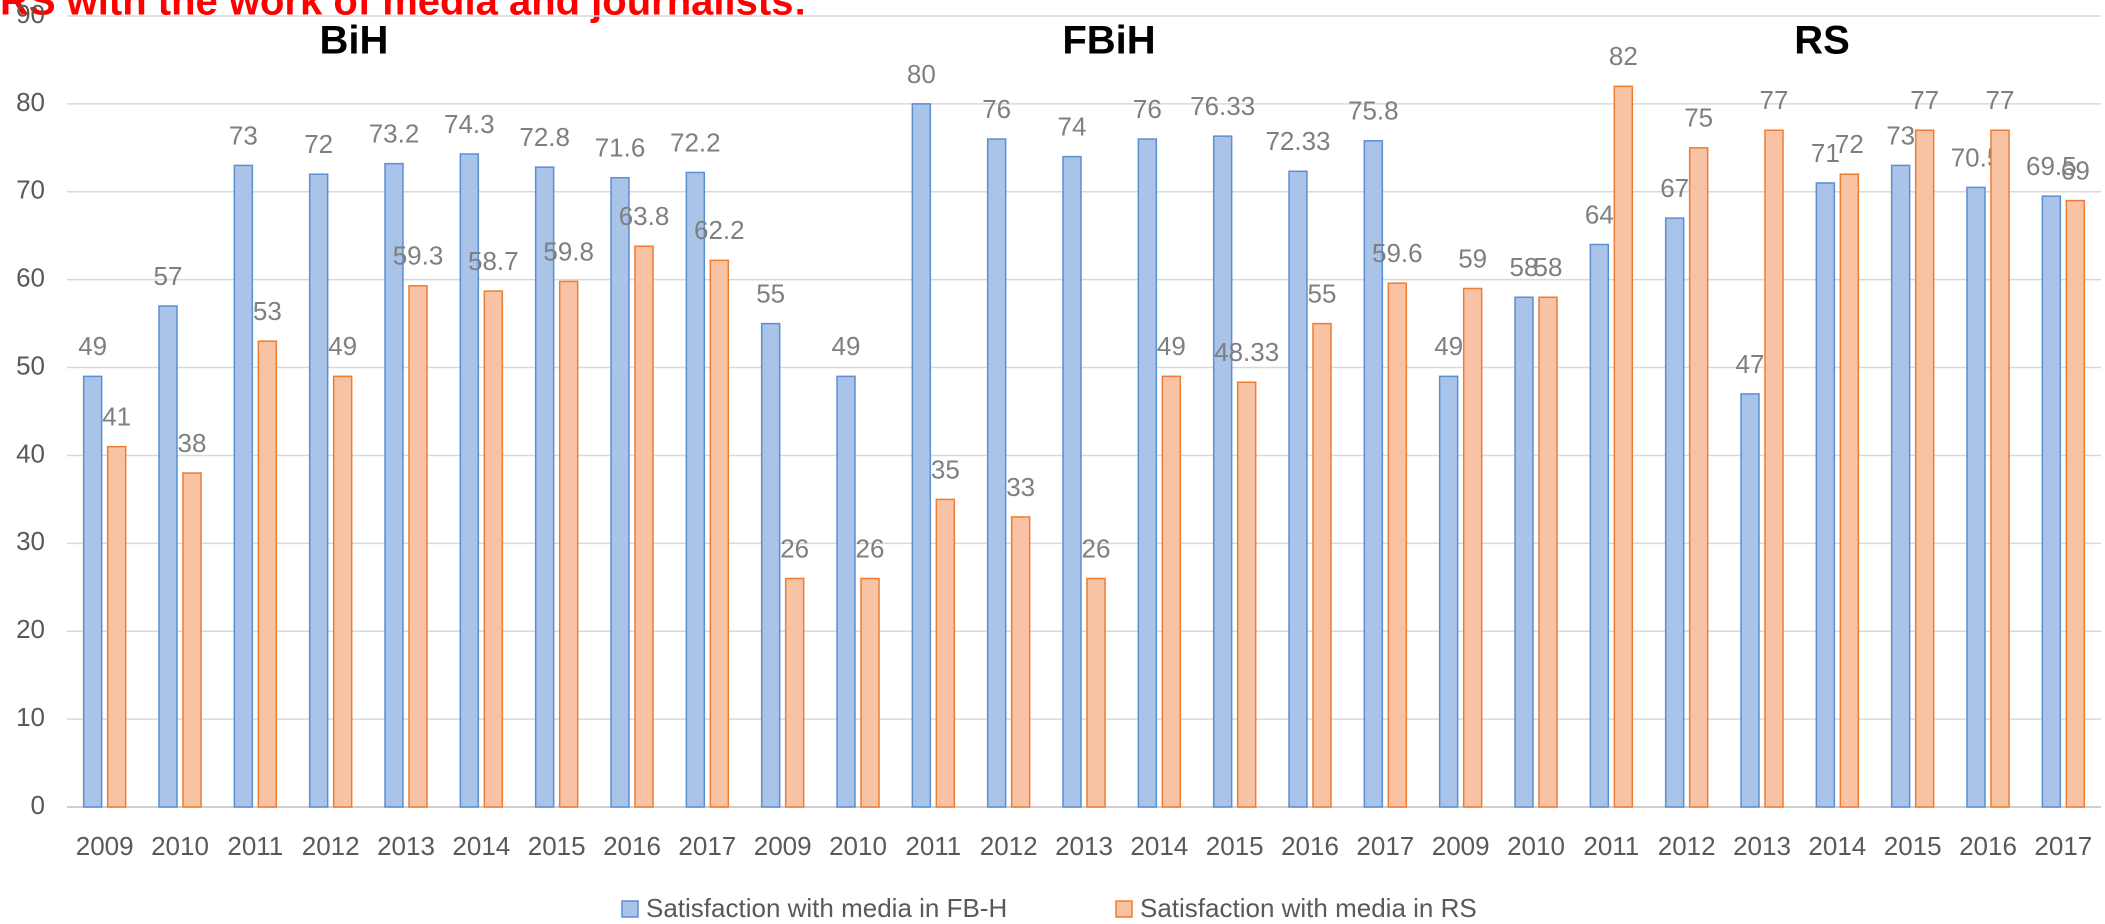 This screenshot has height=924, width=2105. Describe the element at coordinates (30, 190) in the screenshot. I see `y-tick-label: 70` at that location.